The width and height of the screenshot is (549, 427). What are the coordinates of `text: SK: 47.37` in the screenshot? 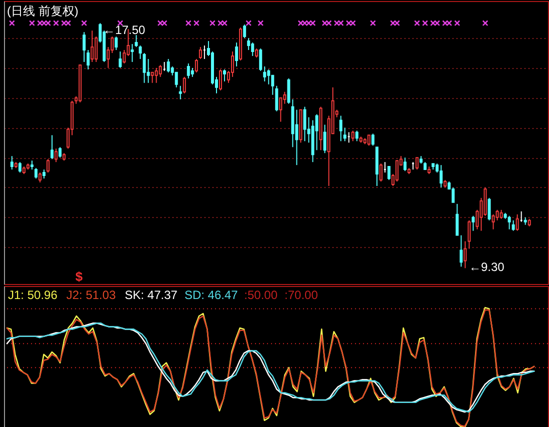 It's located at (151, 295).